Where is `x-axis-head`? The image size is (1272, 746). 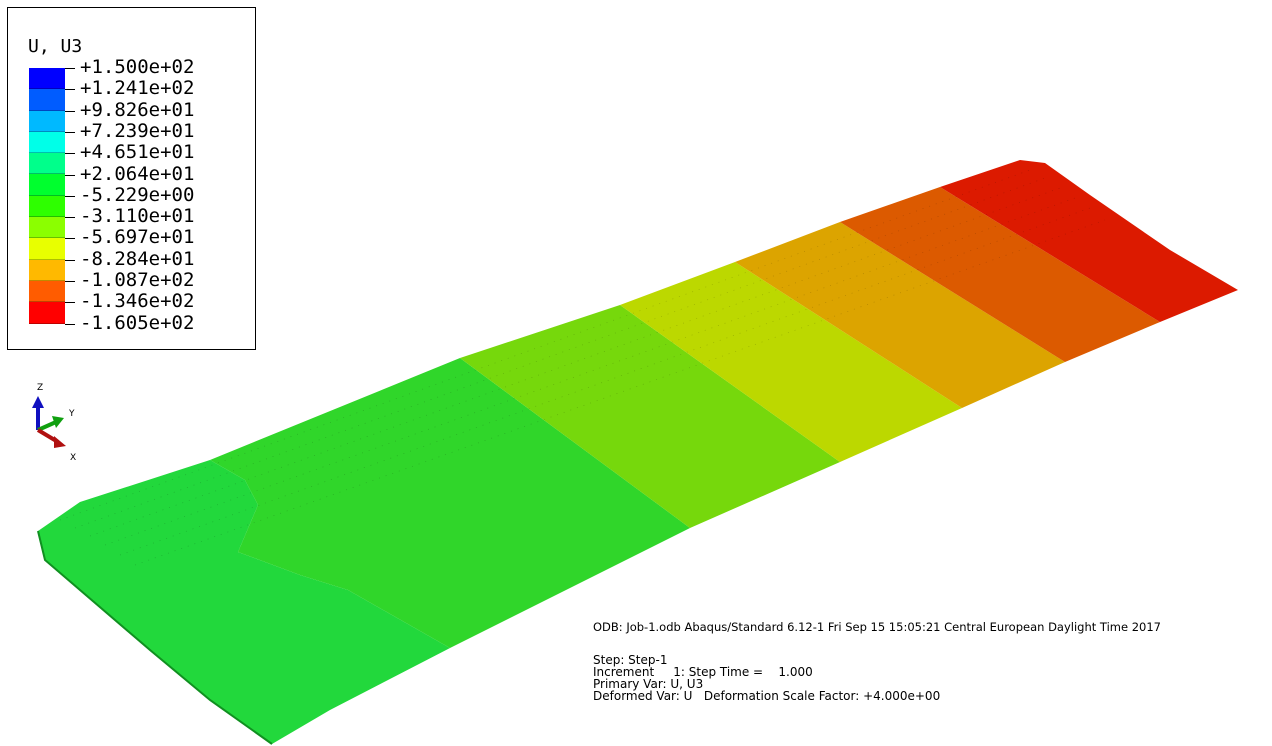
x-axis-head is located at coordinates (60, 442).